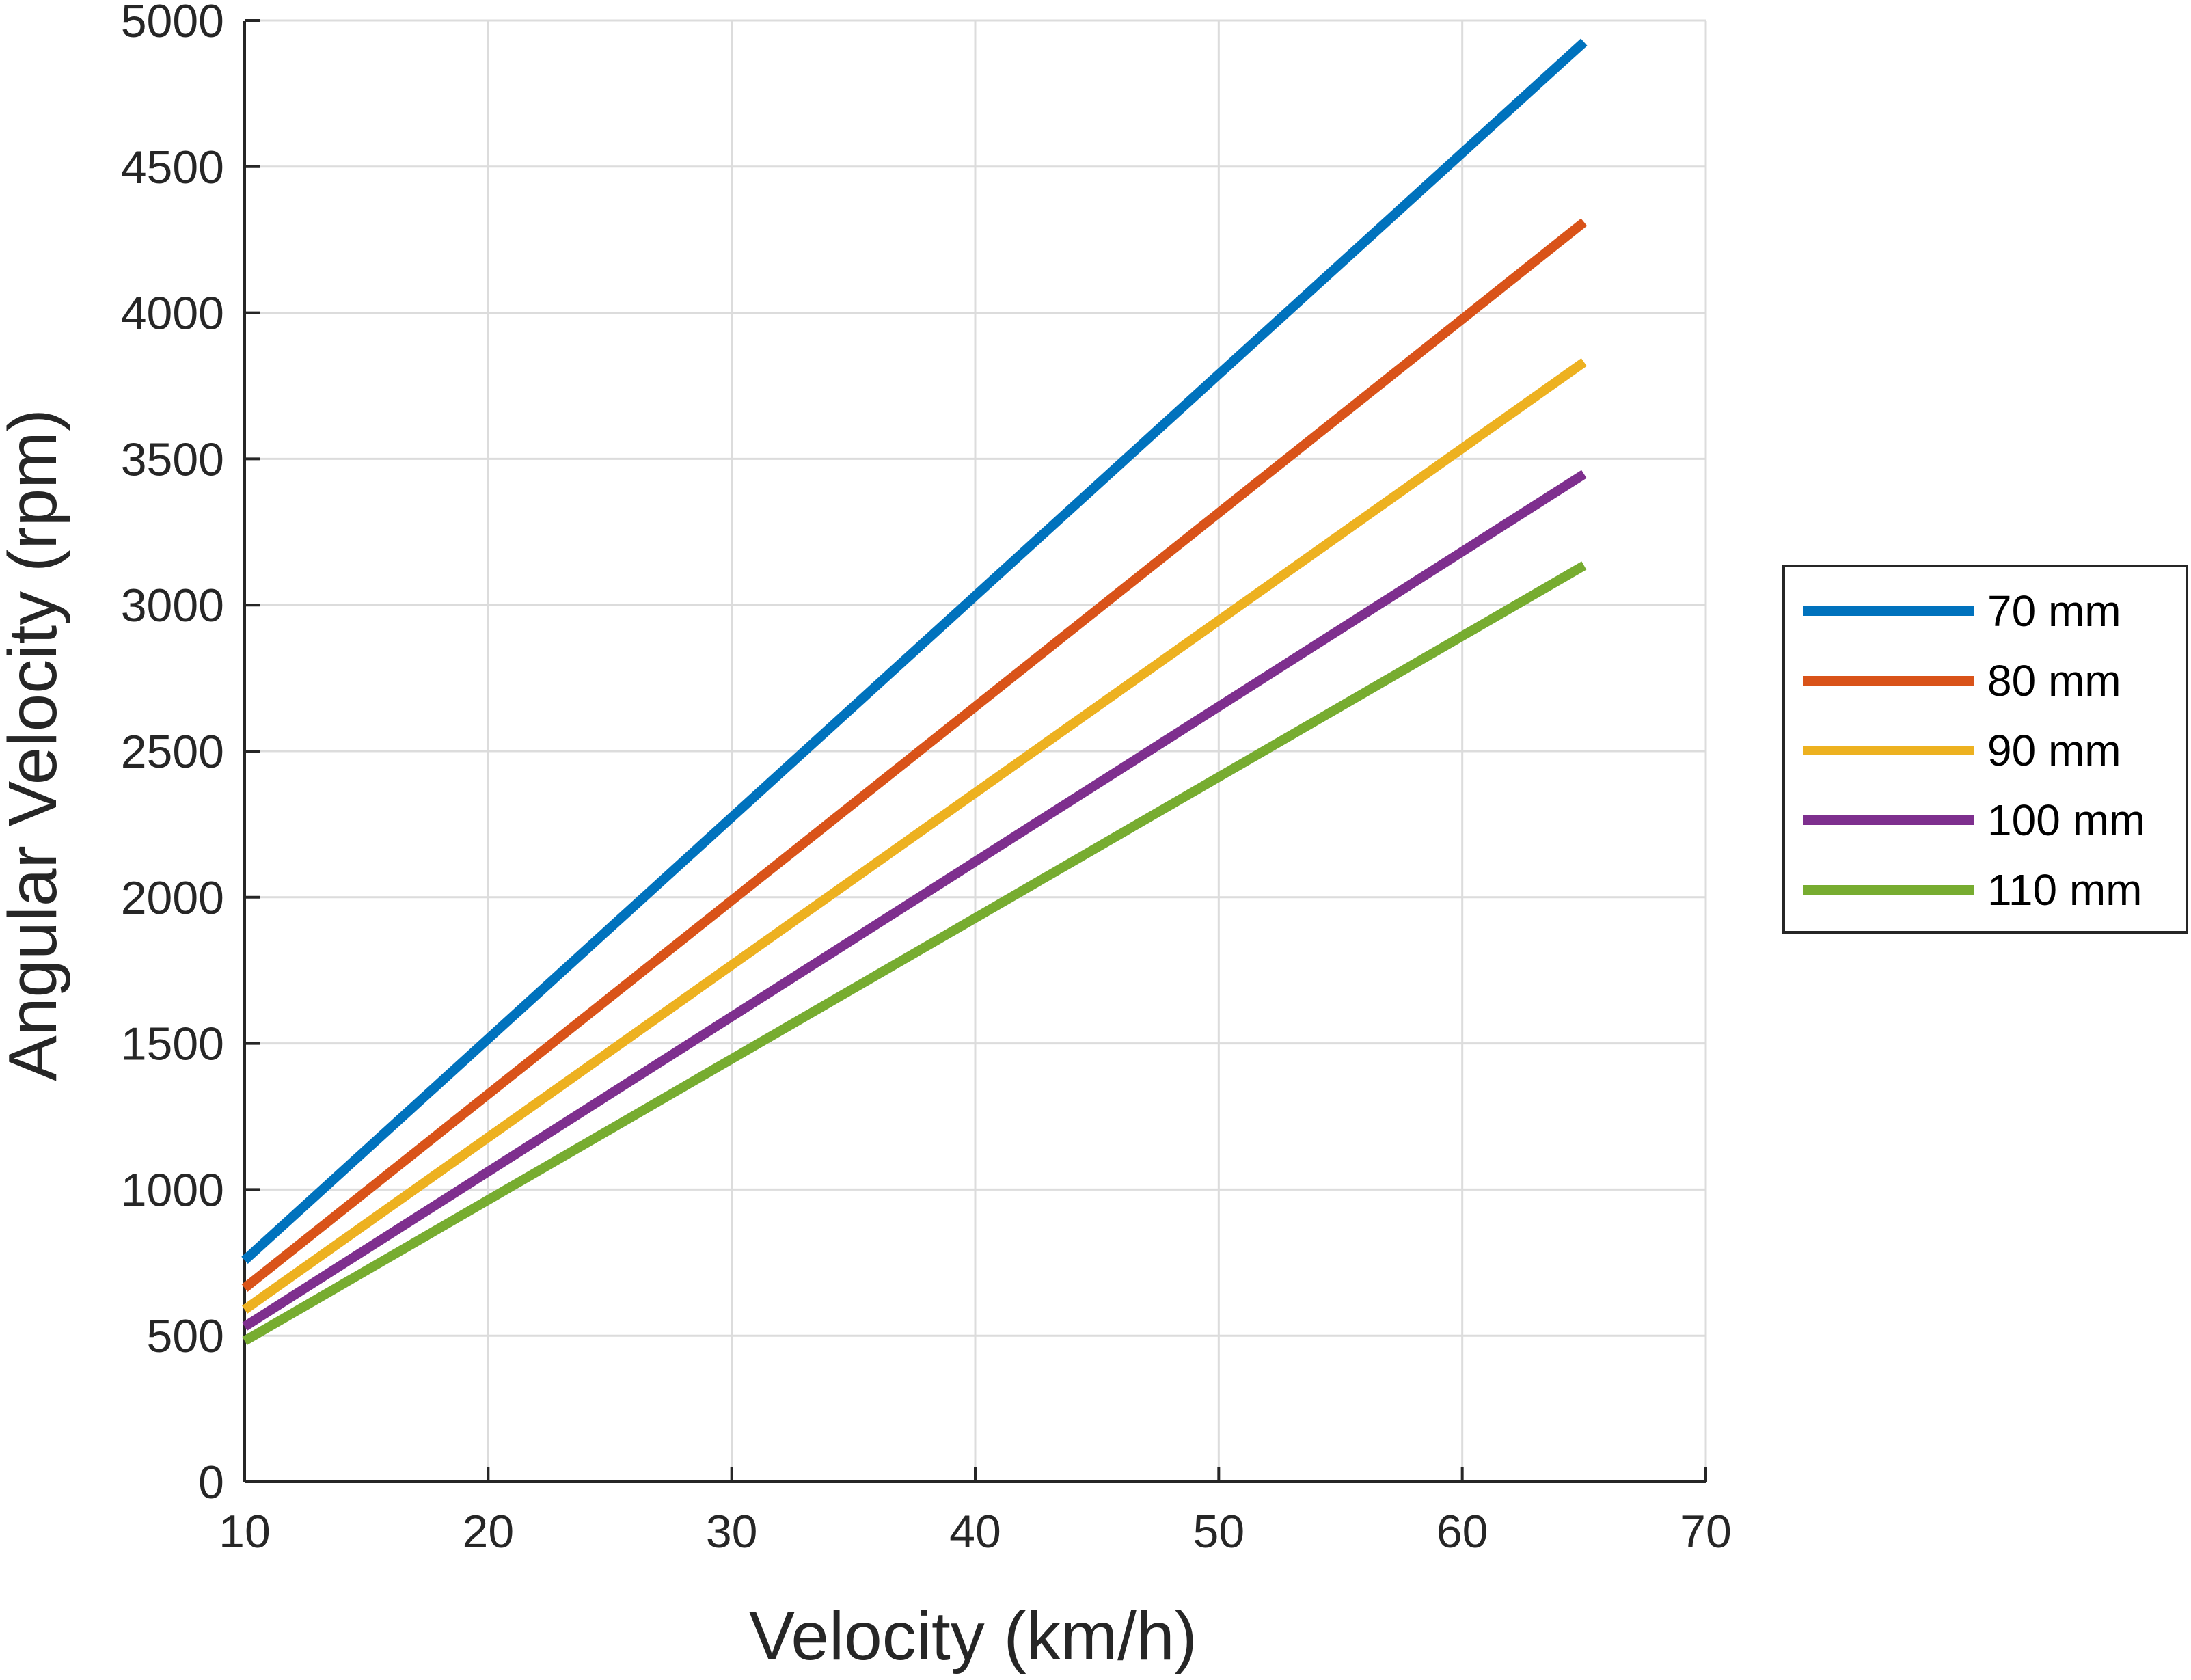  What do you see at coordinates (172, 898) in the screenshot?
I see `y-tick-label: 2000` at bounding box center [172, 898].